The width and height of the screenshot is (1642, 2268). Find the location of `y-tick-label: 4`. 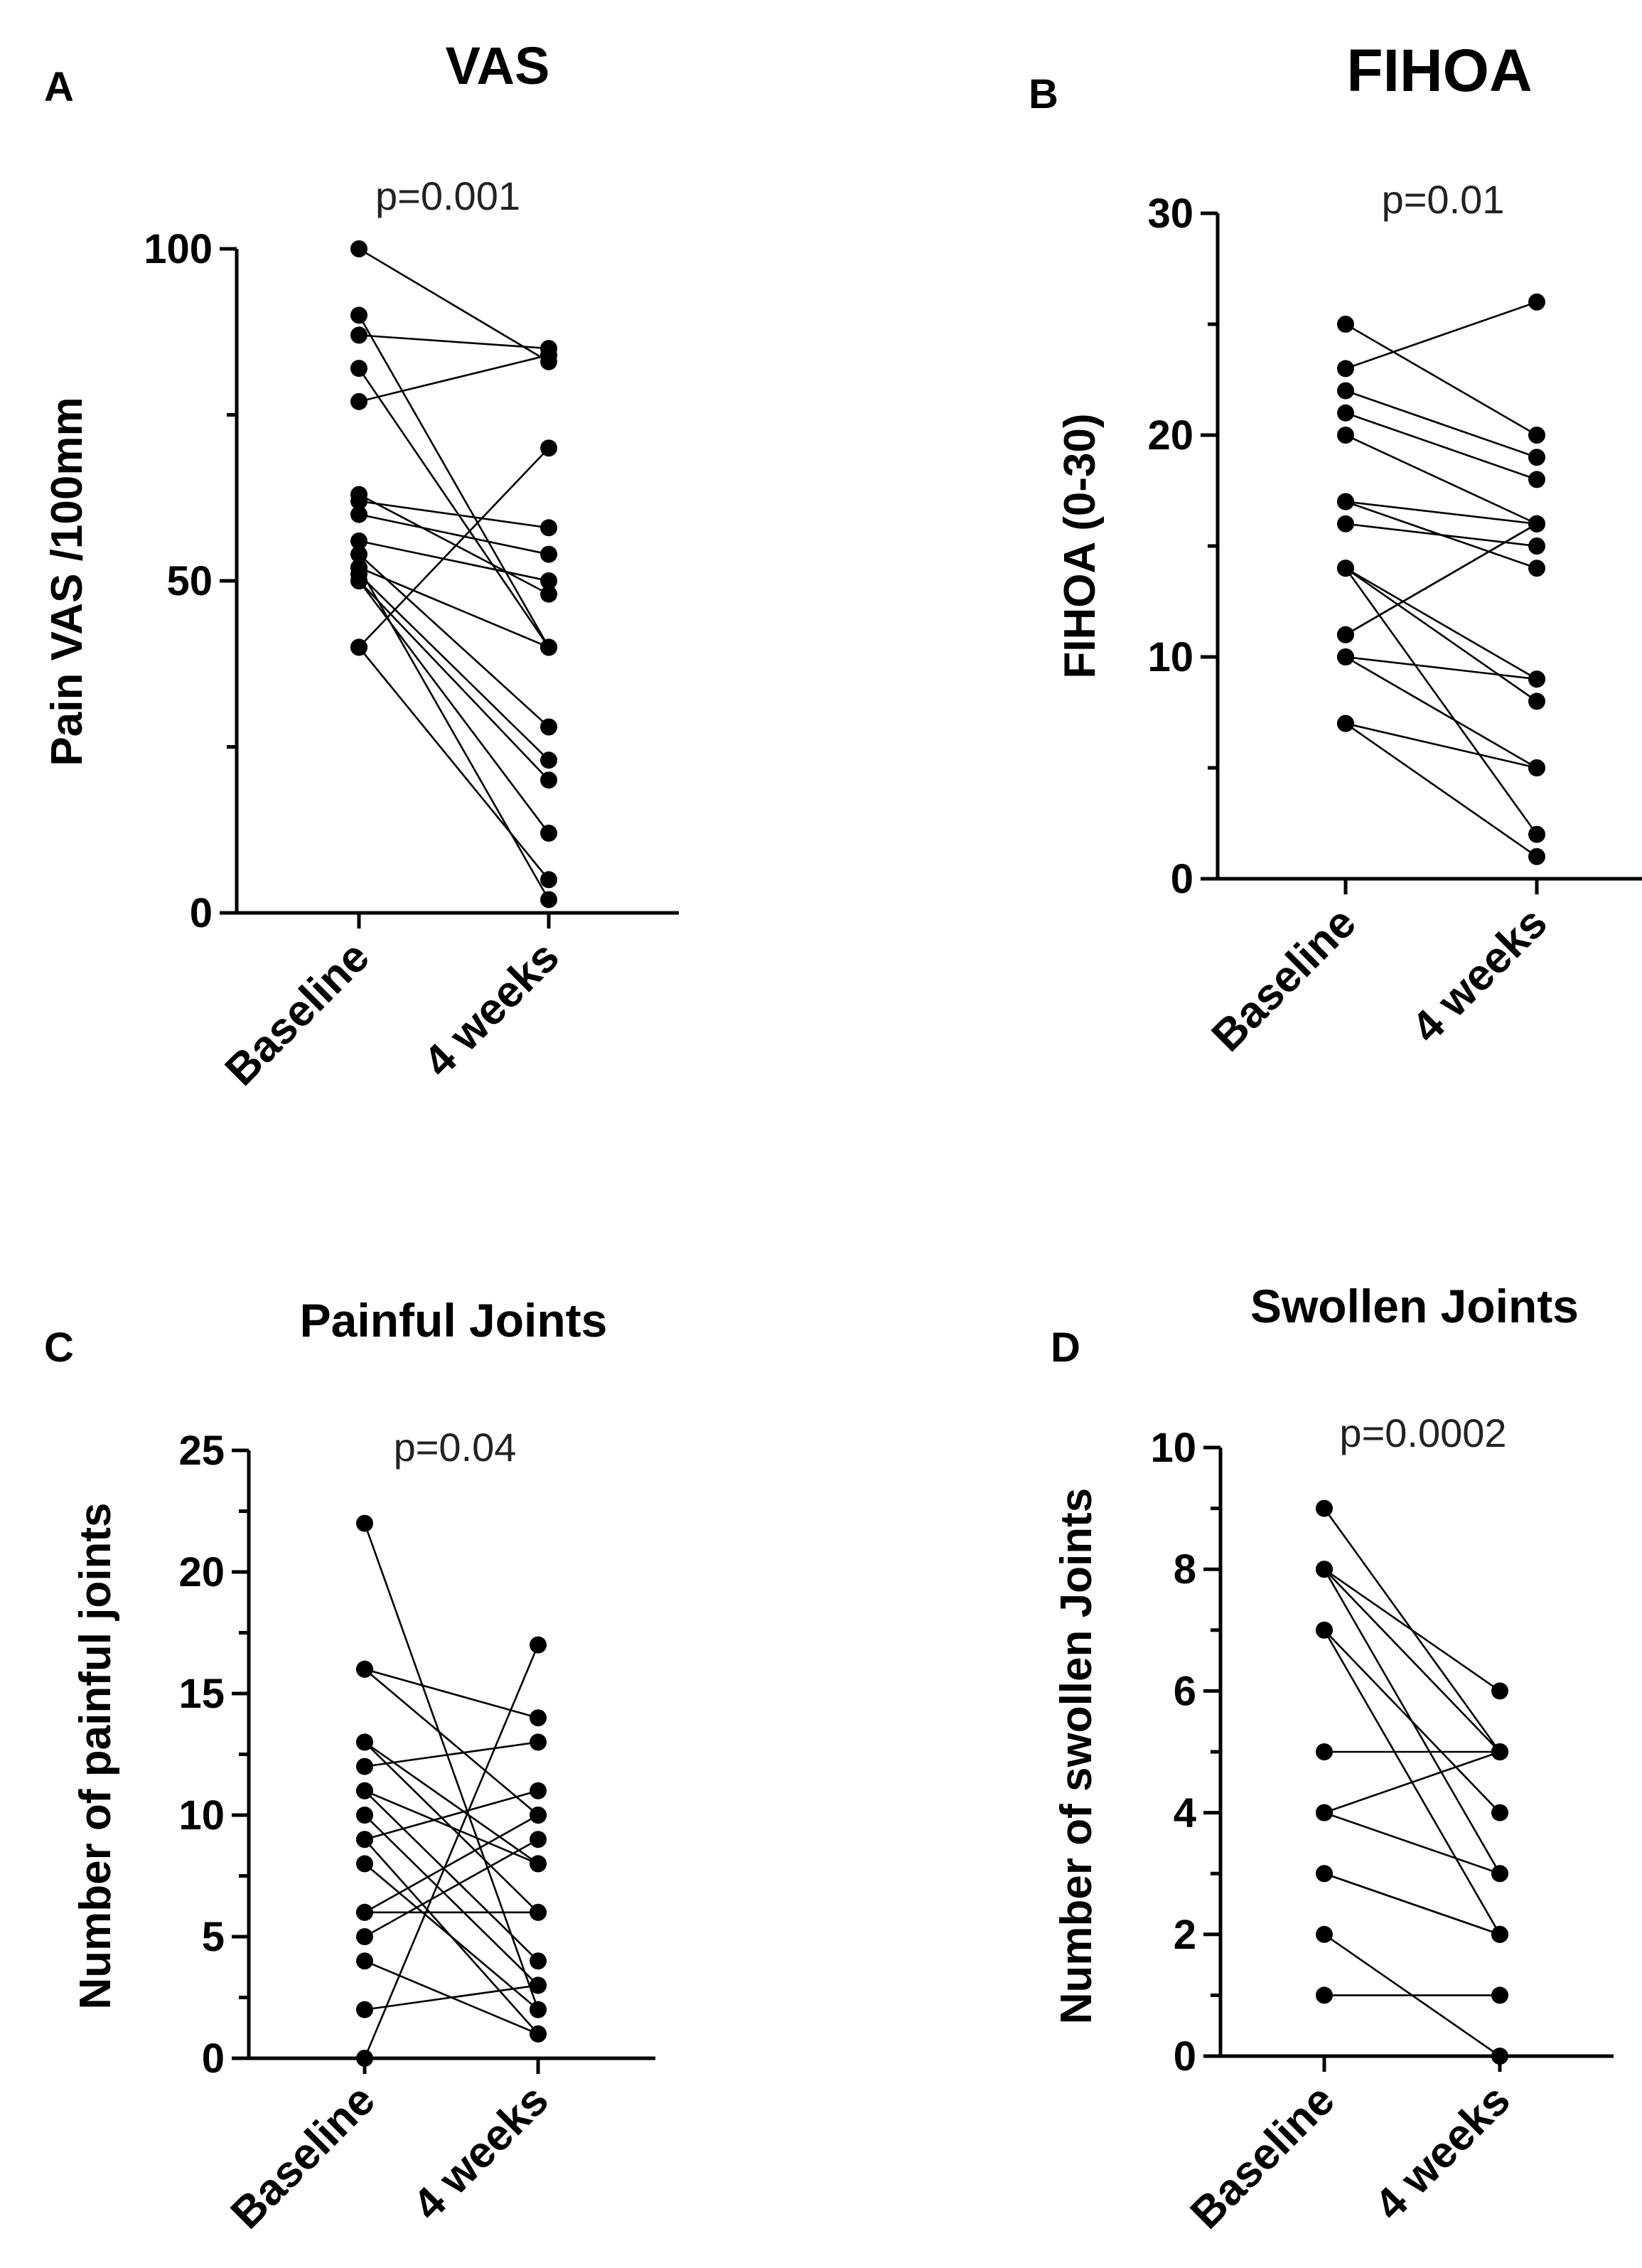

y-tick-label: 4 is located at coordinates (1185, 1813).